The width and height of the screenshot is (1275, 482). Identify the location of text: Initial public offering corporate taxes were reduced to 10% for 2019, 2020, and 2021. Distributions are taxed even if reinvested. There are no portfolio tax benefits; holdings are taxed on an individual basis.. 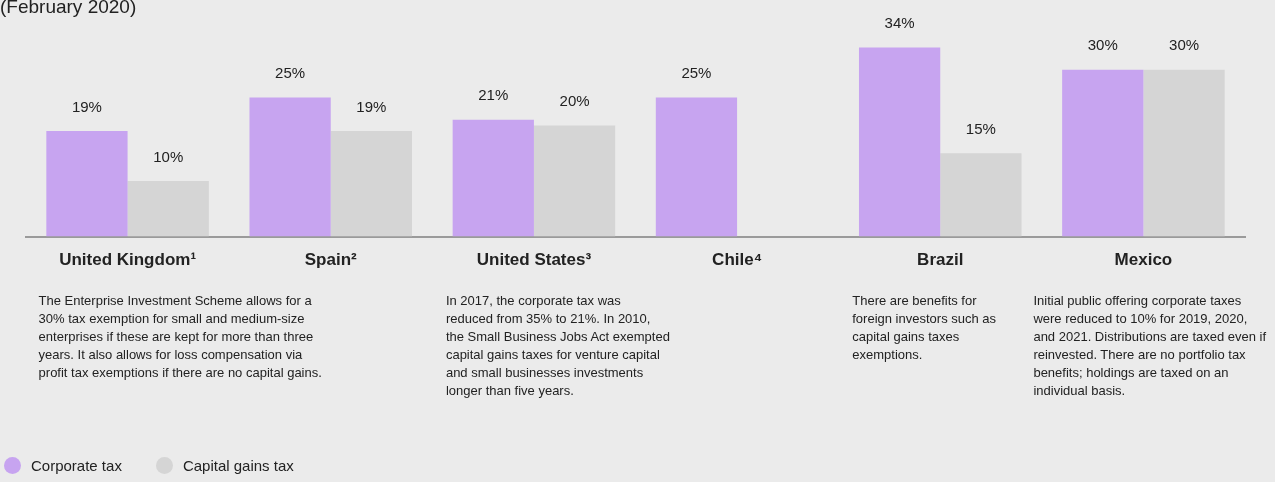
(1150, 346).